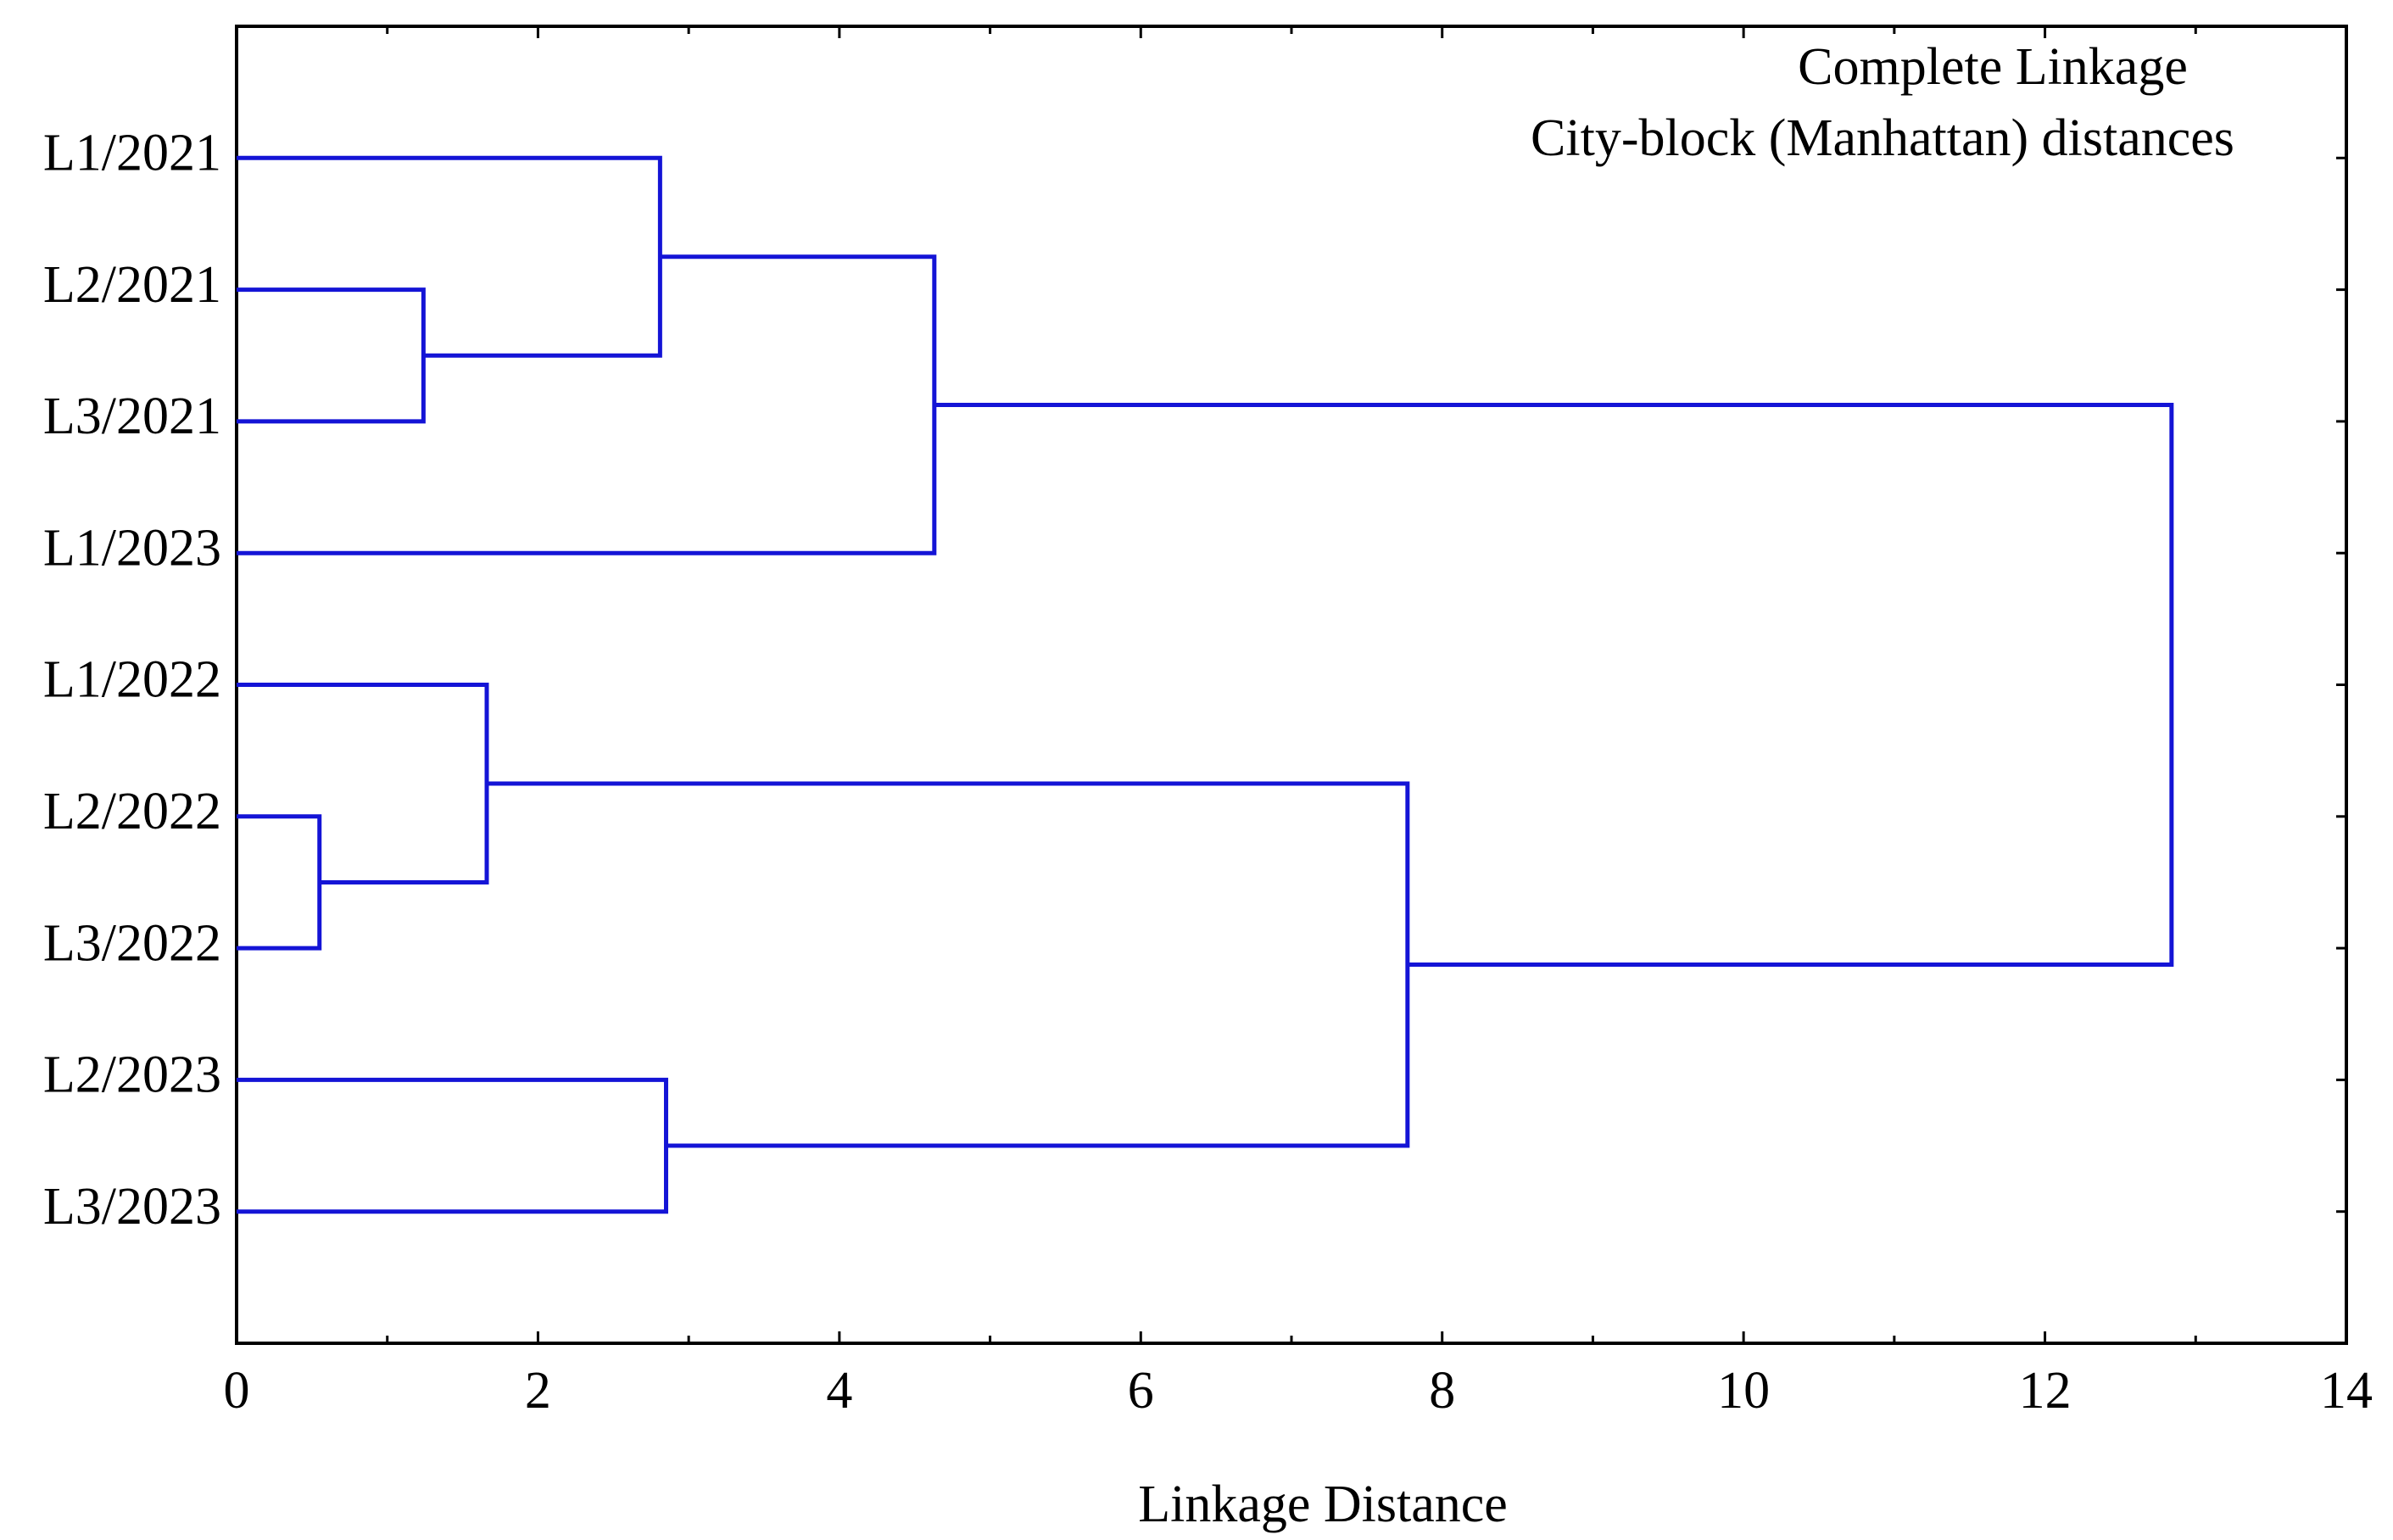 This screenshot has height=1540, width=2393. Describe the element at coordinates (132, 1207) in the screenshot. I see `leaf-label: L3/2023` at that location.